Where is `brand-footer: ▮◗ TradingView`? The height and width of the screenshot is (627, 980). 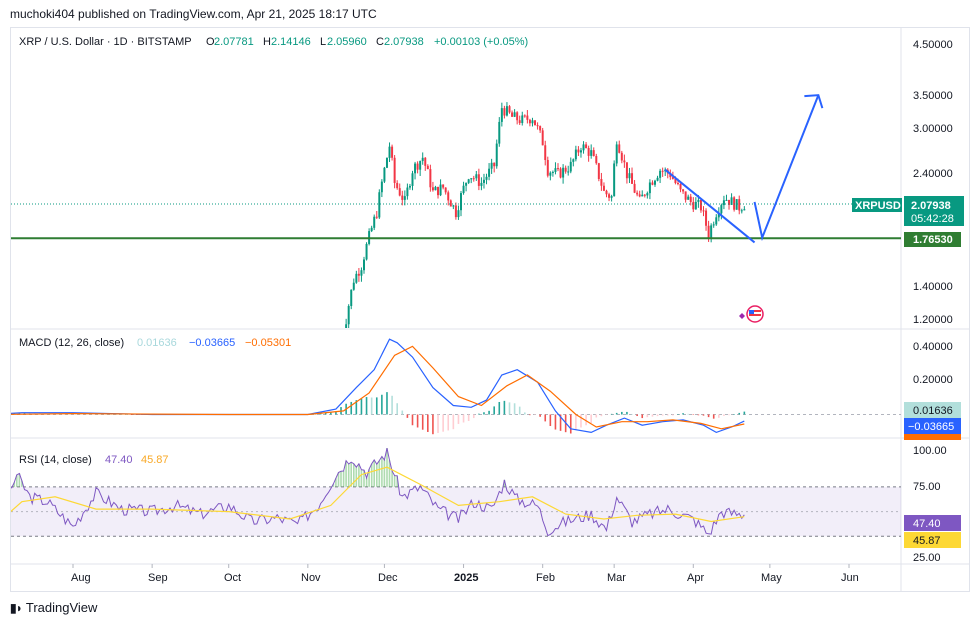 brand-footer: ▮◗ TradingView is located at coordinates (53, 607).